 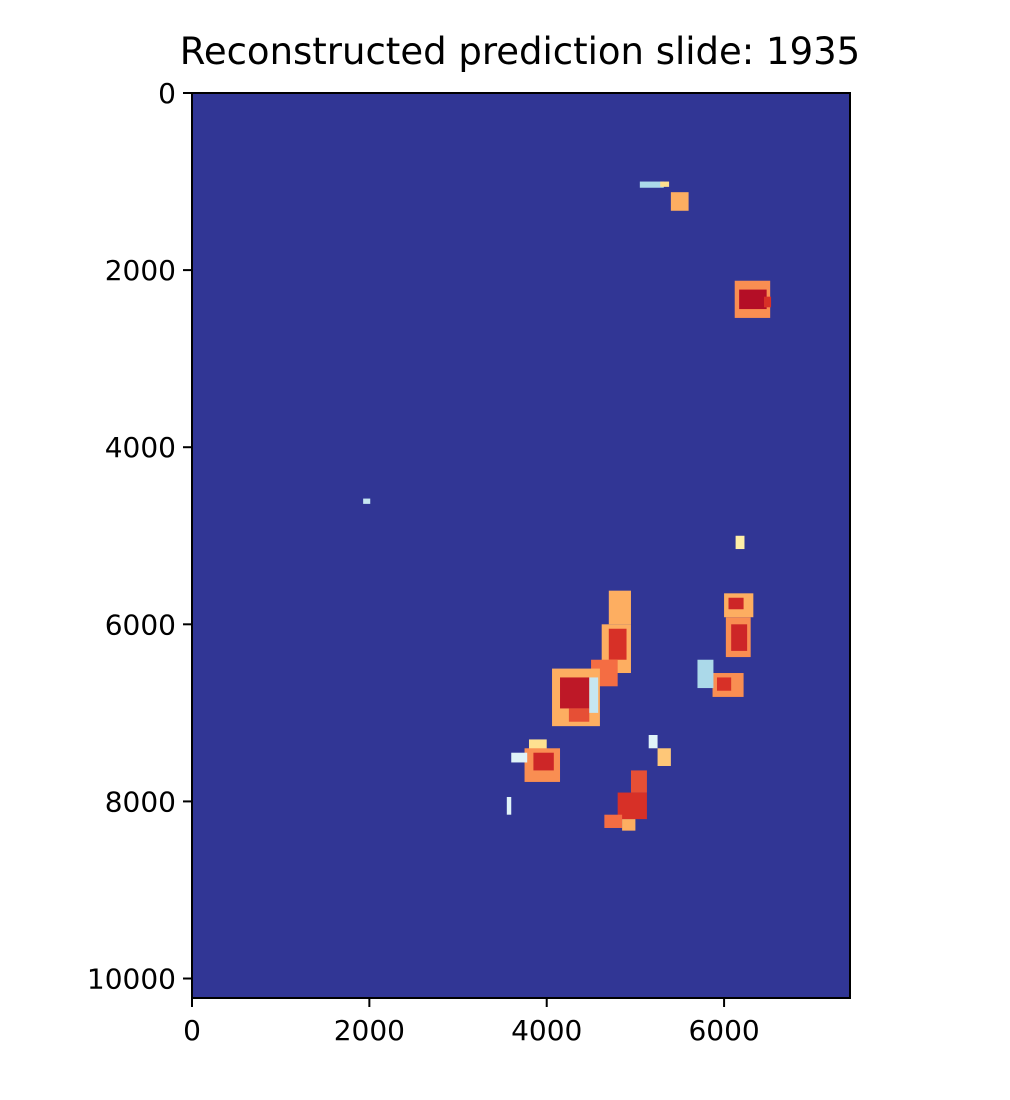 I want to click on x-axis: 0 2000 4000 6000, so click(x=471, y=1022).